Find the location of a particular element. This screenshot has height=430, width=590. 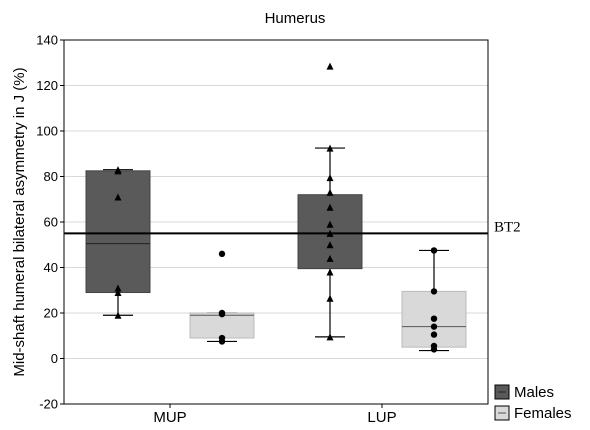

y-tick-label-5: 80 is located at coordinates (51, 176).